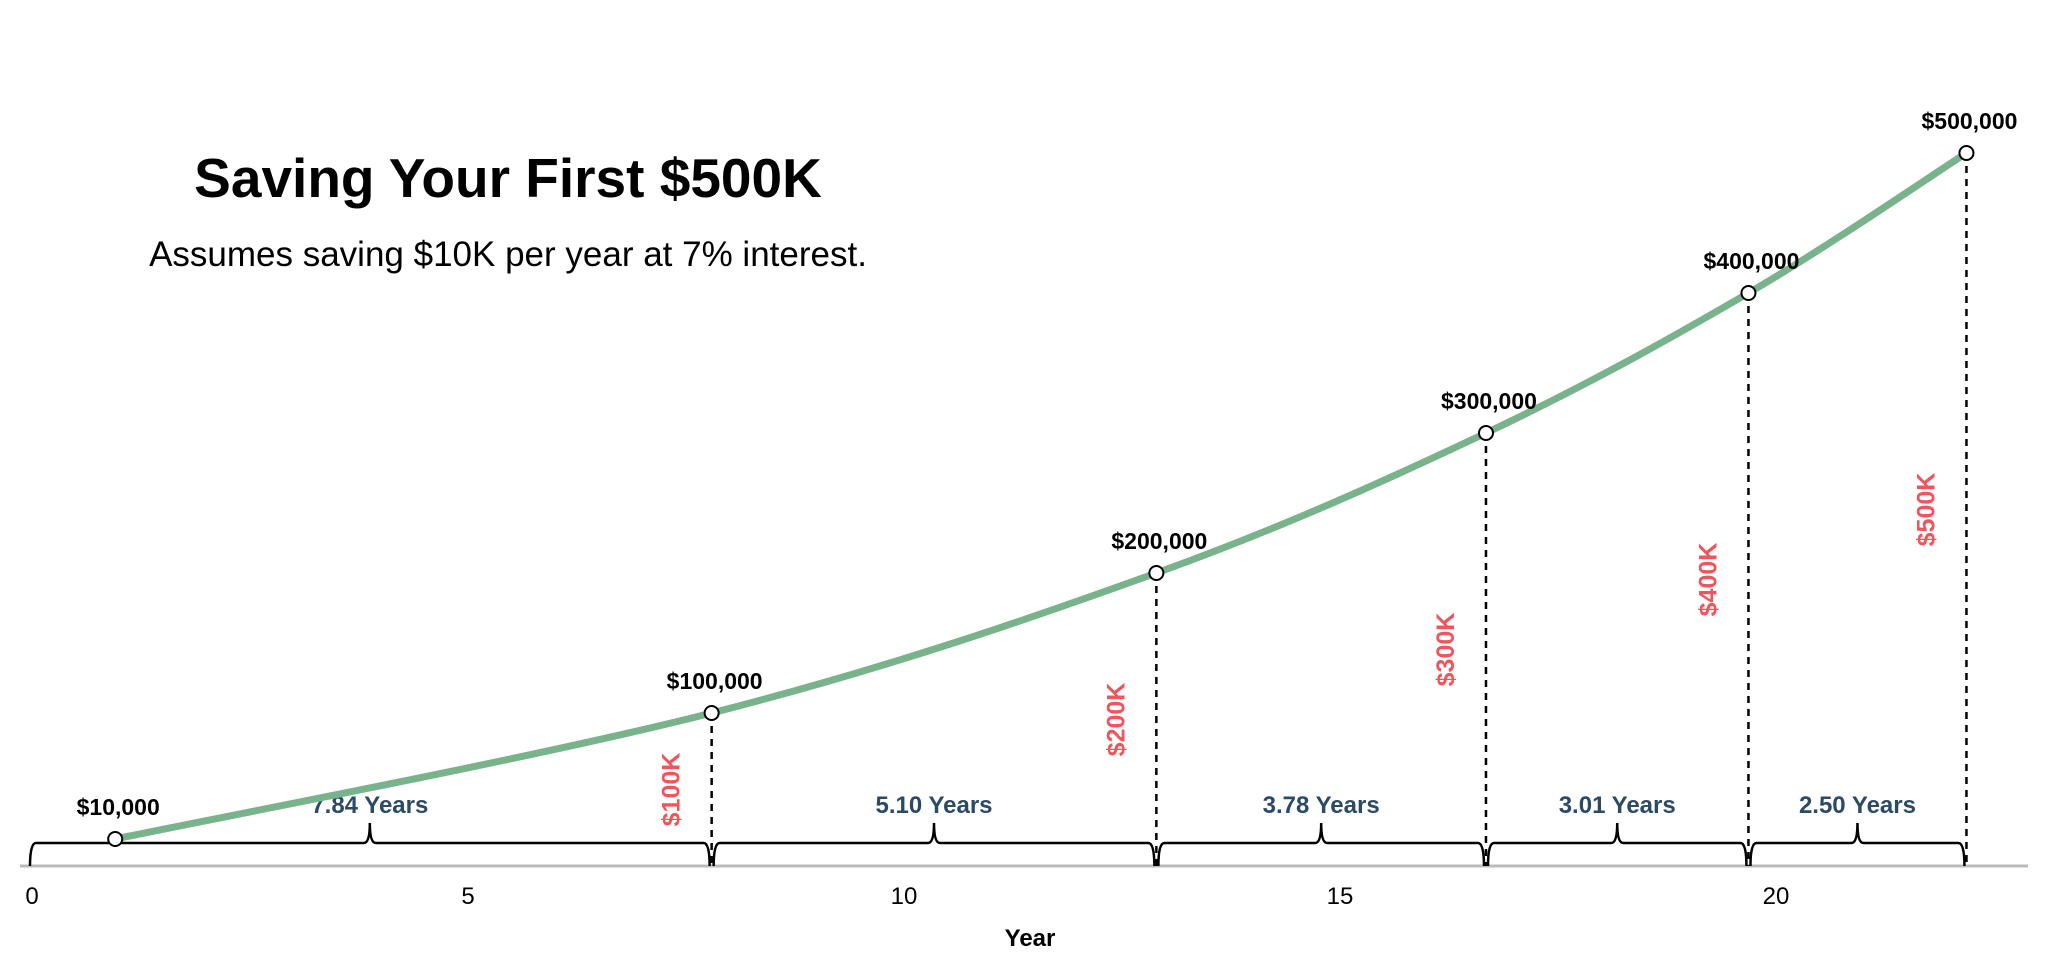 The width and height of the screenshot is (2048, 973). I want to click on interval-label-4: 2.50 Years, so click(1857, 805).